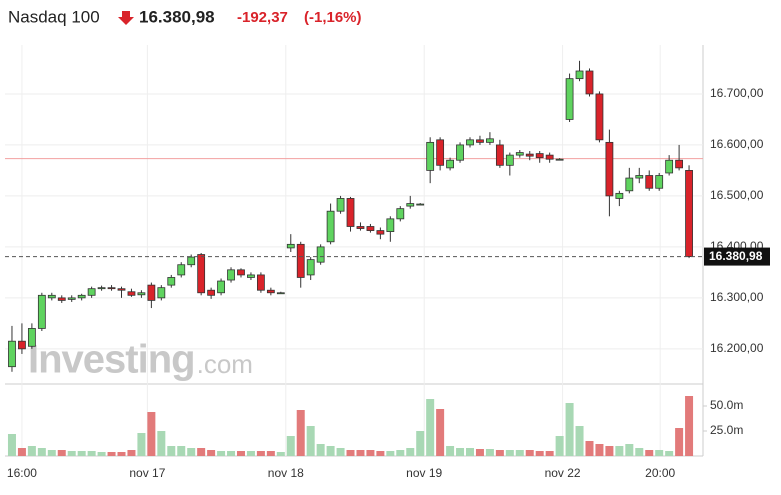 This screenshot has height=495, width=781. I want to click on x-tick-label: 20:00, so click(660, 473).